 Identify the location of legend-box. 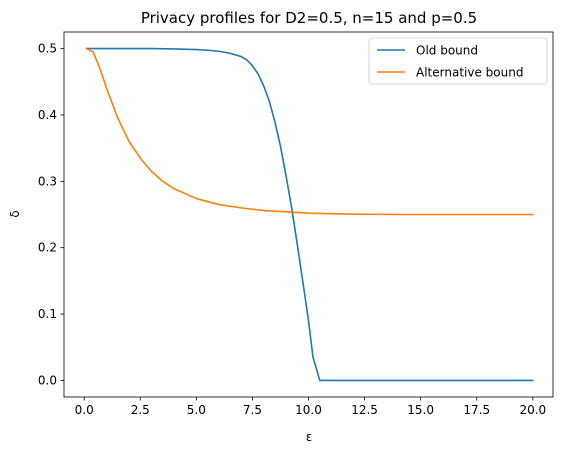
(458, 61).